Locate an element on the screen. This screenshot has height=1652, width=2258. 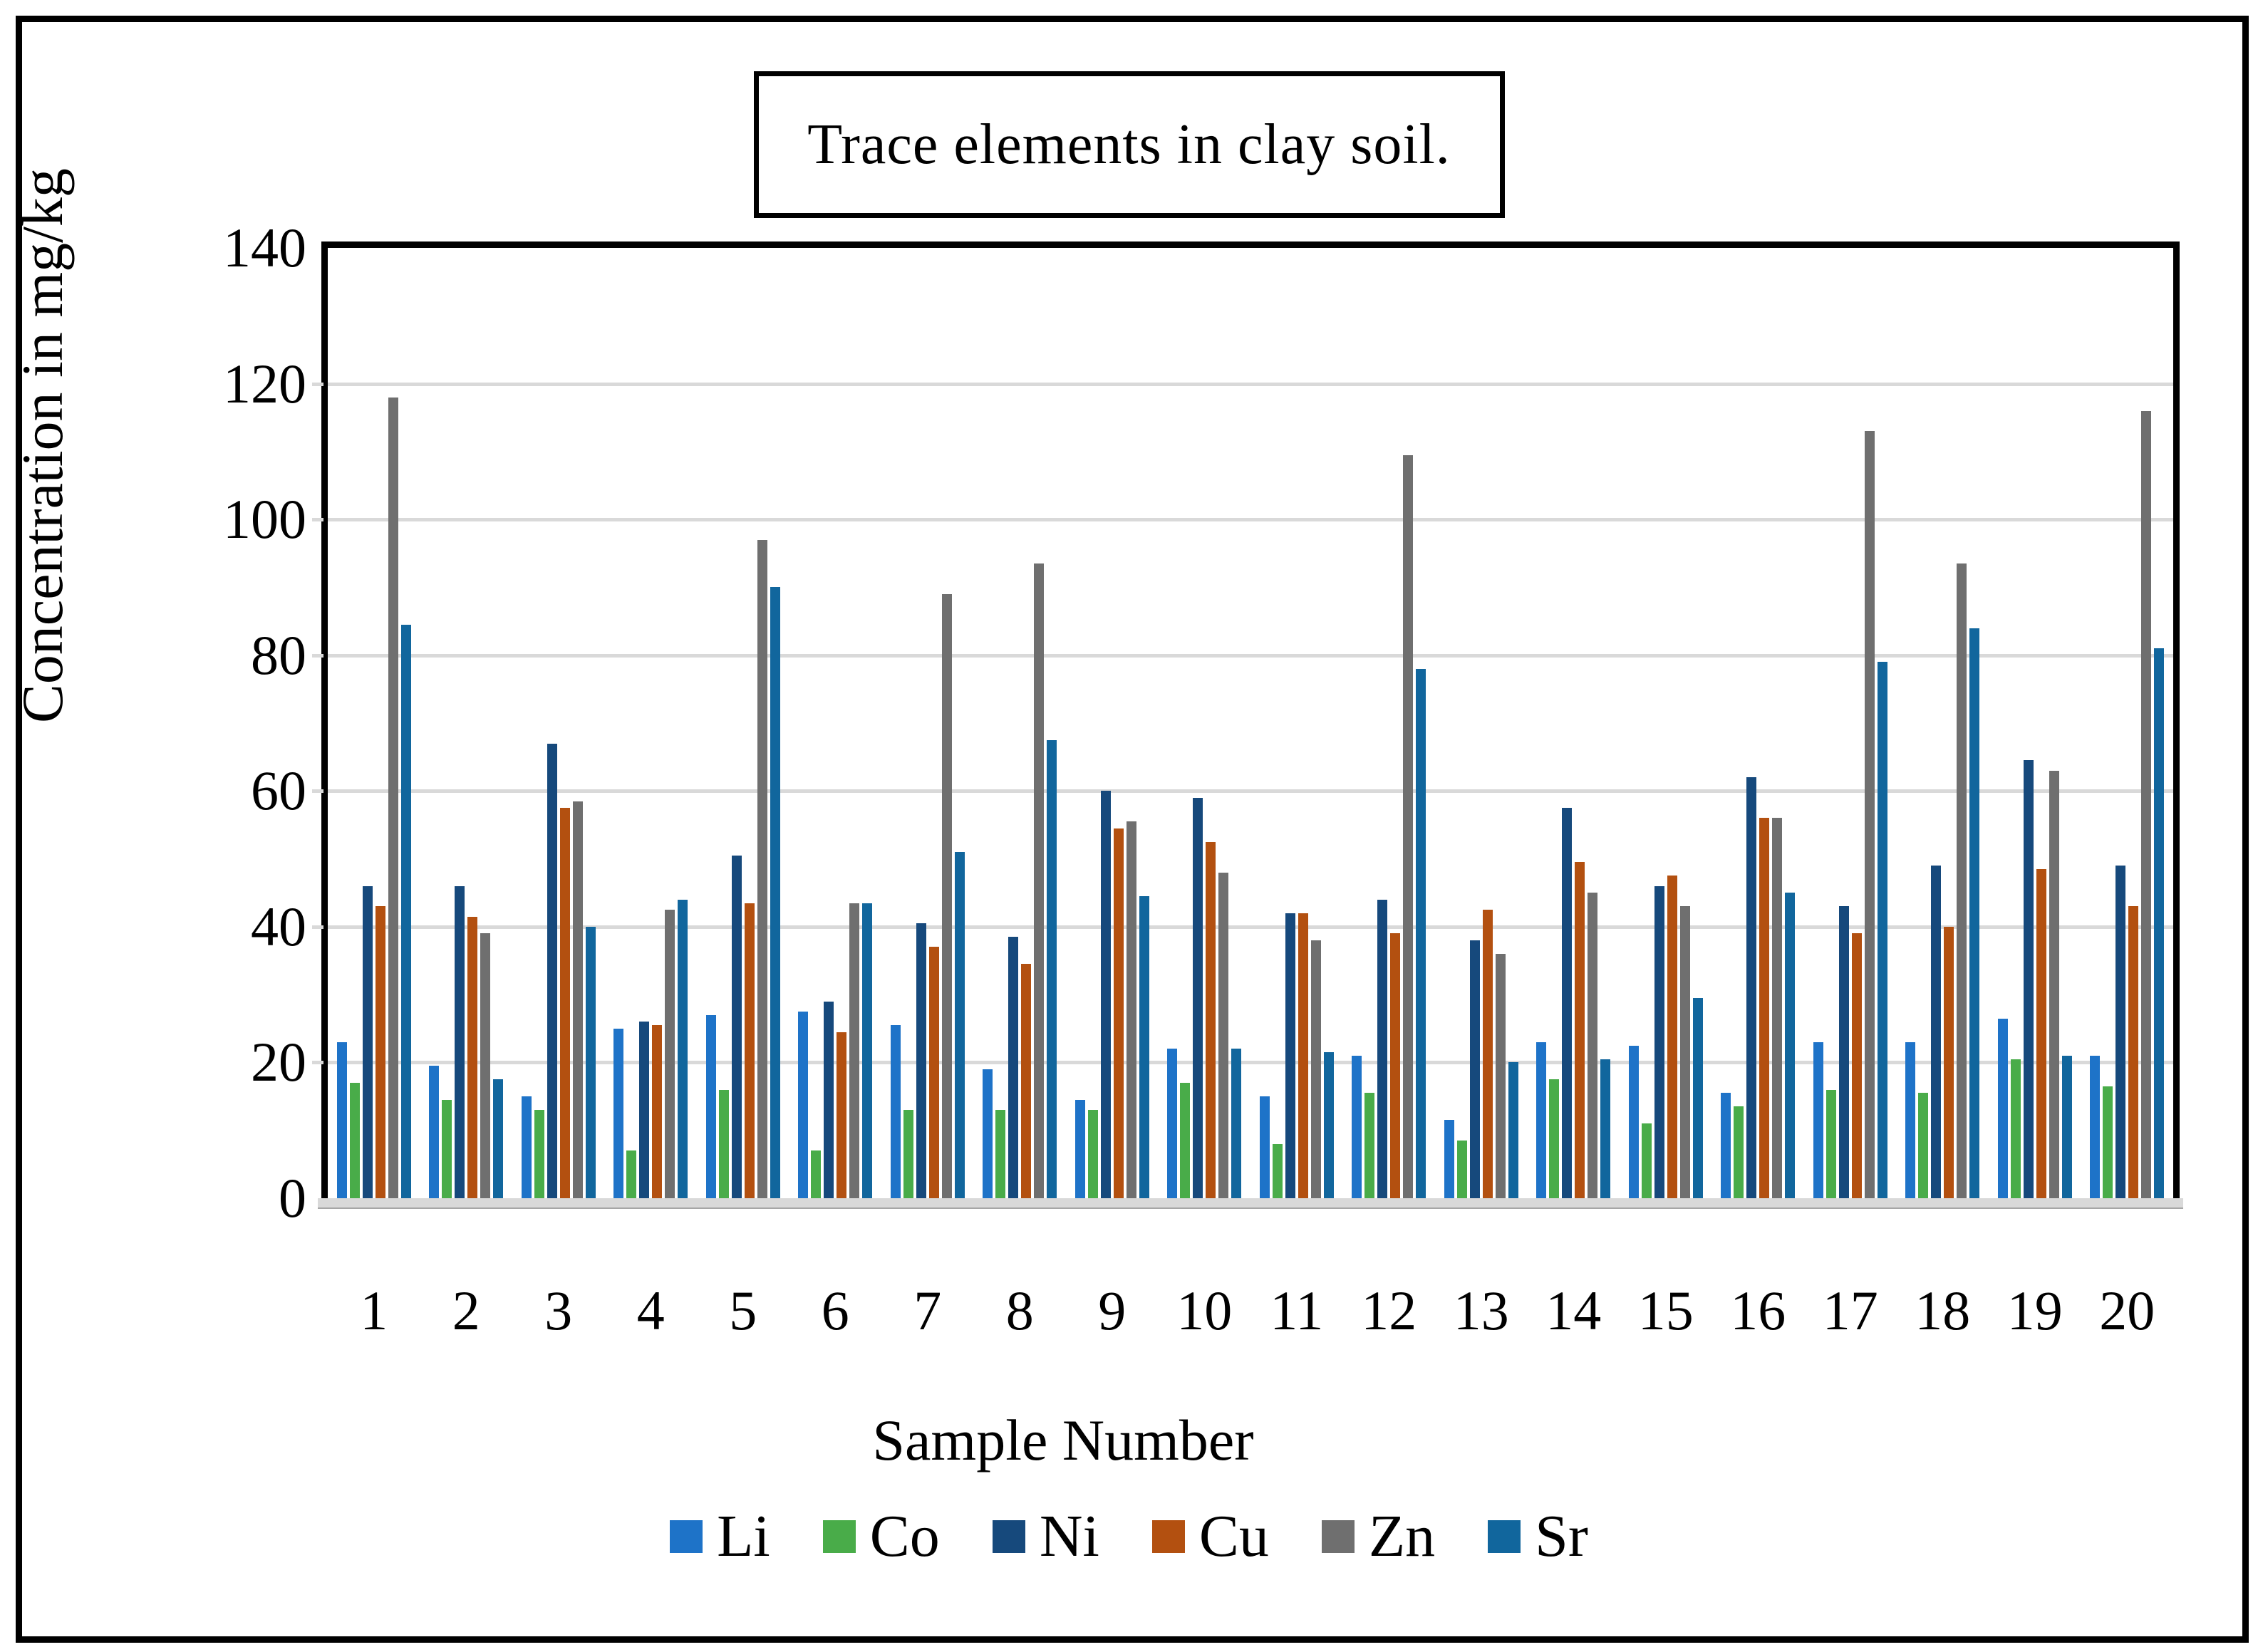
legend-item-sr: Sr is located at coordinates (1538, 1536).